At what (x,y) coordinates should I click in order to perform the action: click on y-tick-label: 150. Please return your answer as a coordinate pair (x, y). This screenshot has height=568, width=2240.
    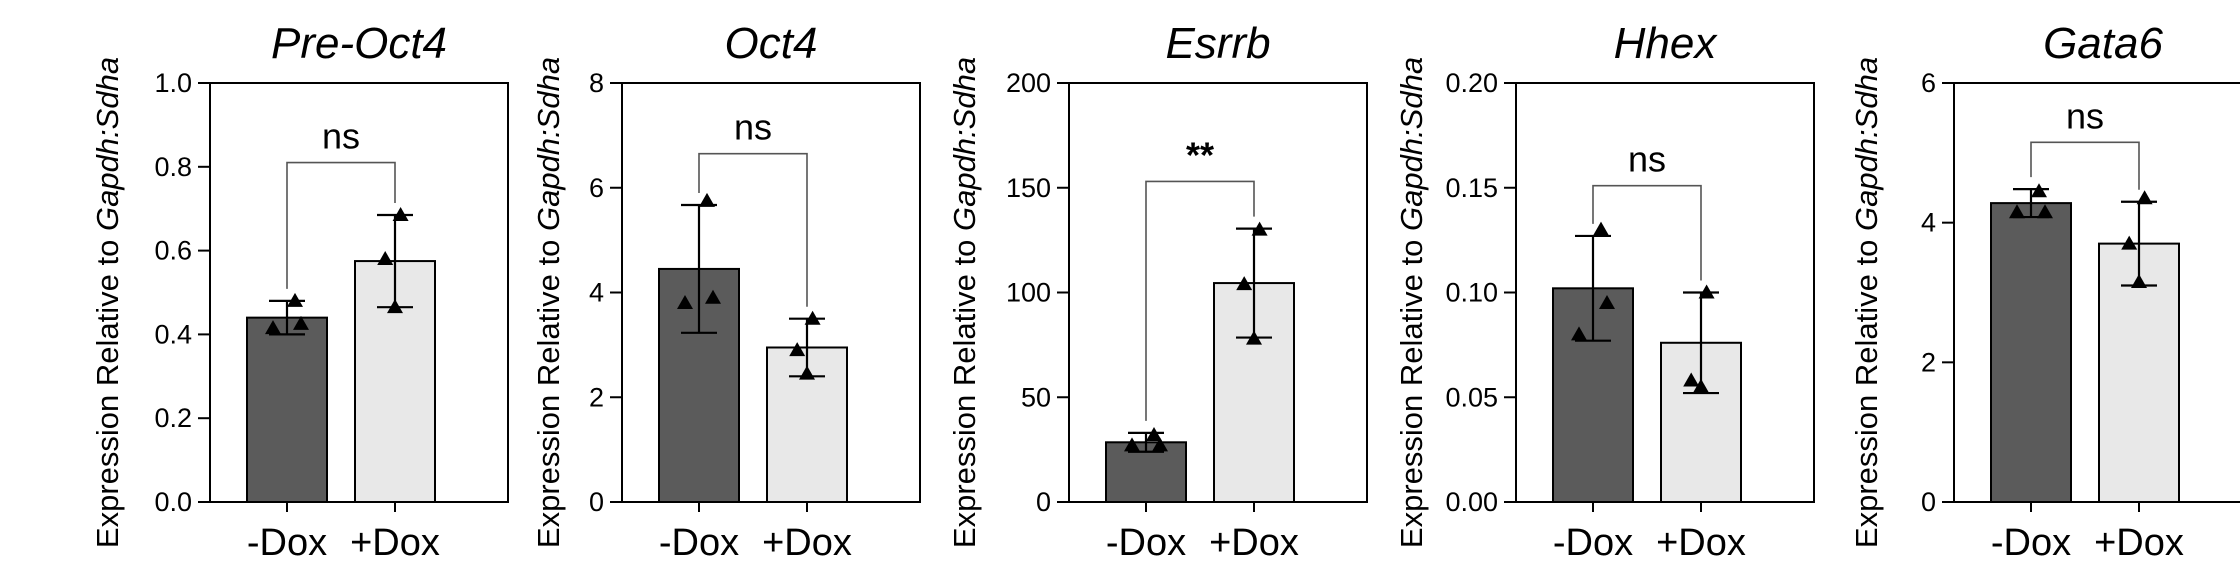
    Looking at the image, I should click on (1028, 188).